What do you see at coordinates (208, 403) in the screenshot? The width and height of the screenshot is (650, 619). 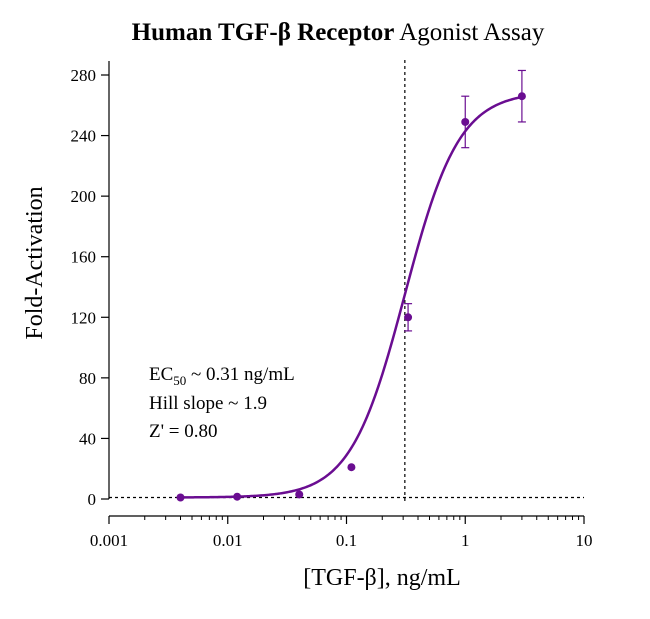 I see `hill-slope-annotation: Hill slope ~ 1.9` at bounding box center [208, 403].